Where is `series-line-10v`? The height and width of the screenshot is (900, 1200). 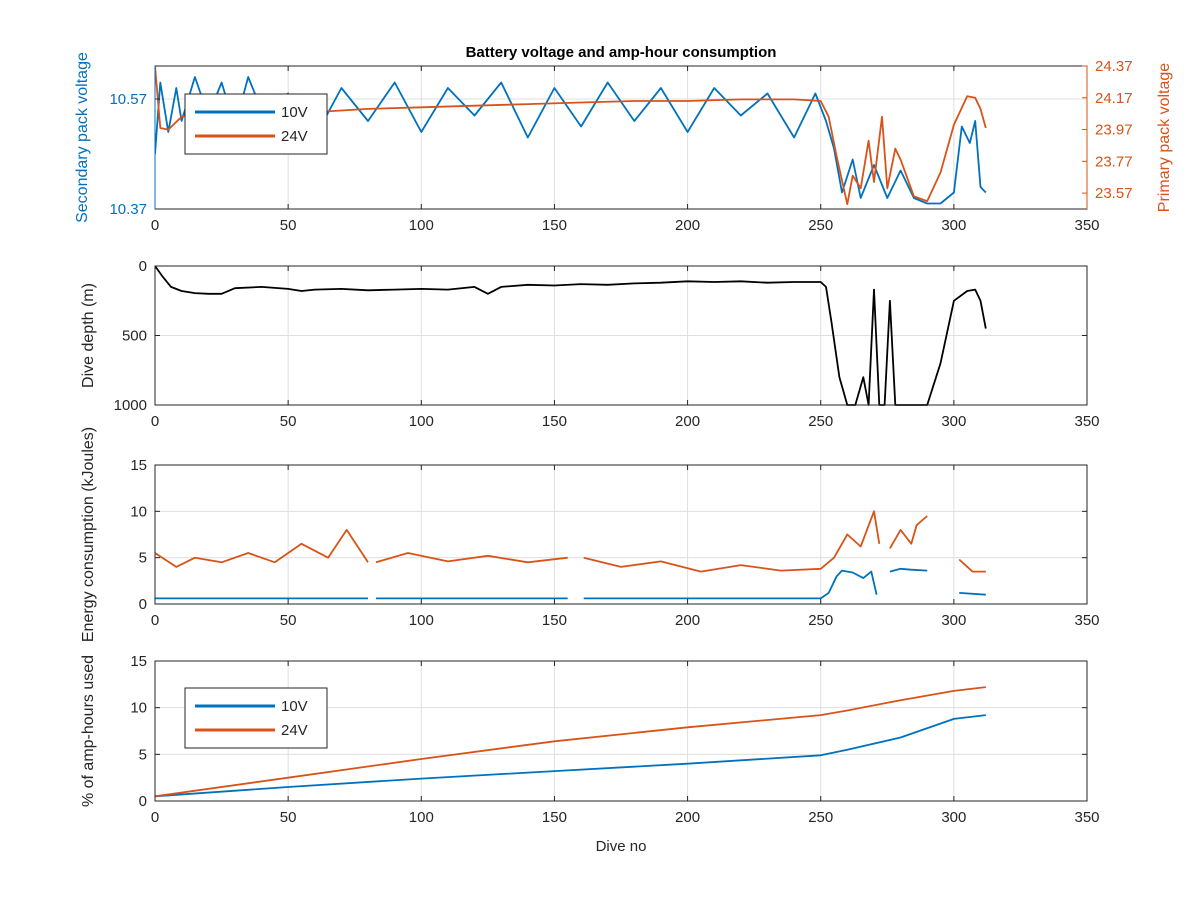
series-line-10v is located at coordinates (570, 756).